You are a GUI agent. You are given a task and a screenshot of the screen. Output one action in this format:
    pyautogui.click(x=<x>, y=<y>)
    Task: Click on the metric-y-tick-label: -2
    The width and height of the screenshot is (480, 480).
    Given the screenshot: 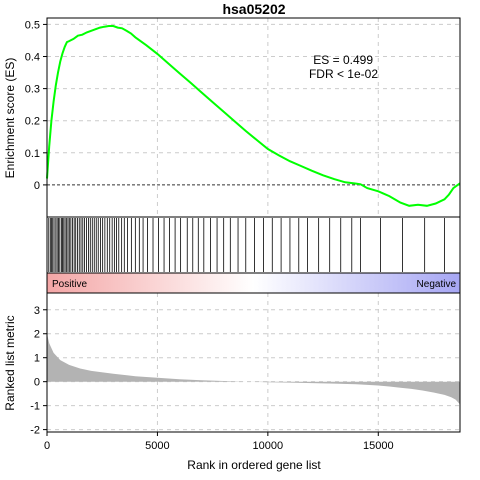 What is the action you would take?
    pyautogui.click(x=35, y=431)
    